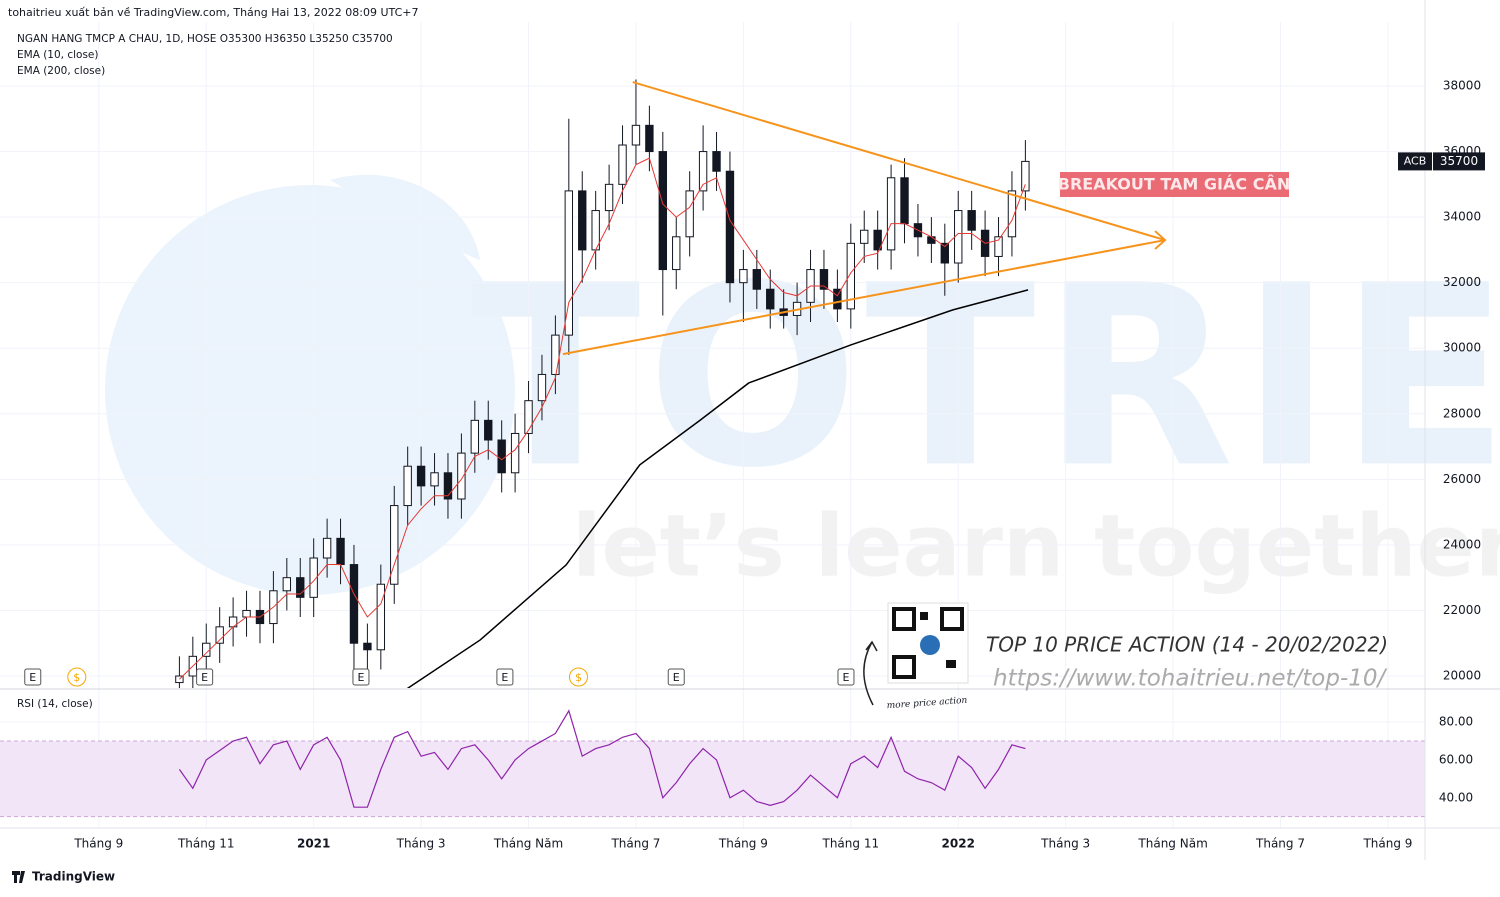 The height and width of the screenshot is (897, 1500). I want to click on promo-url: https://www.tohaitrieu.net/top-10/, so click(1190, 679).